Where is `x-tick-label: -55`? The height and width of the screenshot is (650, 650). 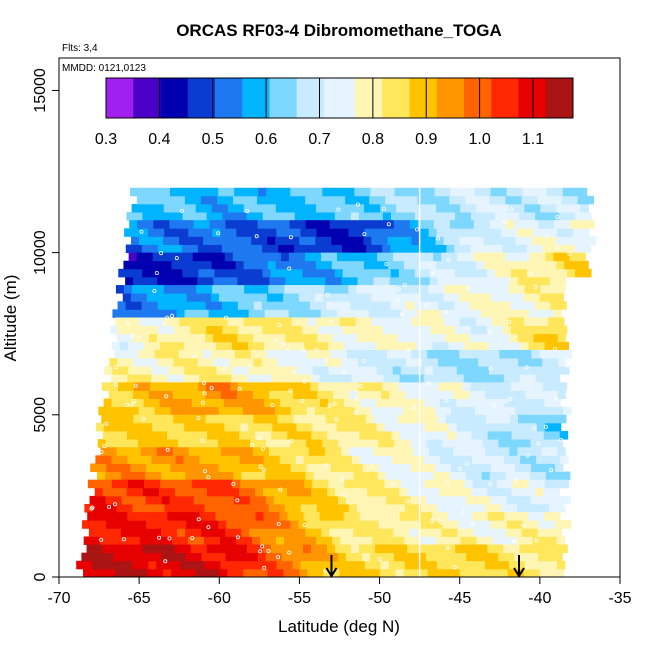 x-tick-label: -55 is located at coordinates (299, 598).